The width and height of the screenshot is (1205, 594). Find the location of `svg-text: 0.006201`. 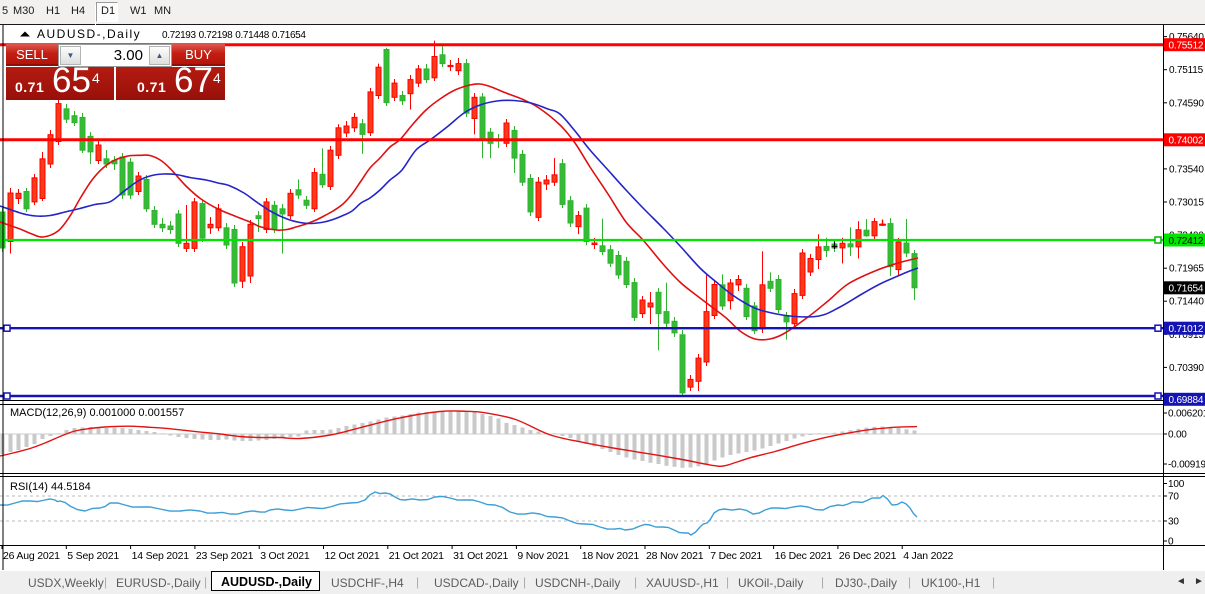

svg-text: 0.006201 is located at coordinates (1186, 414).